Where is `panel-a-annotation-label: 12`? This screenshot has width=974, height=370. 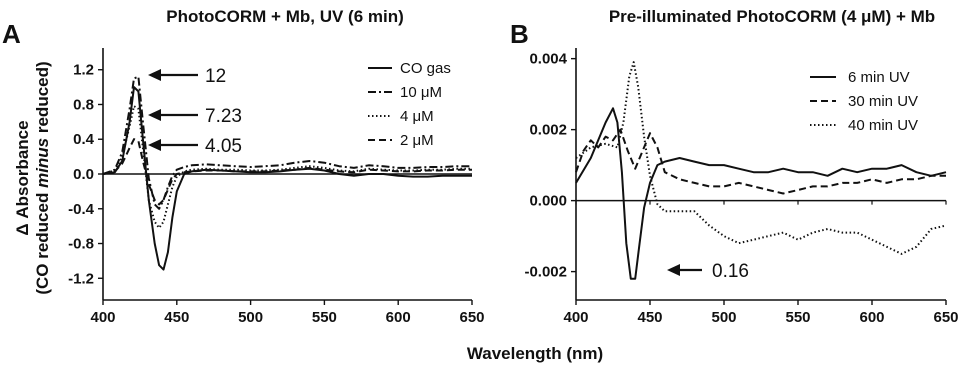
panel-a-annotation-label: 12 is located at coordinates (215, 76).